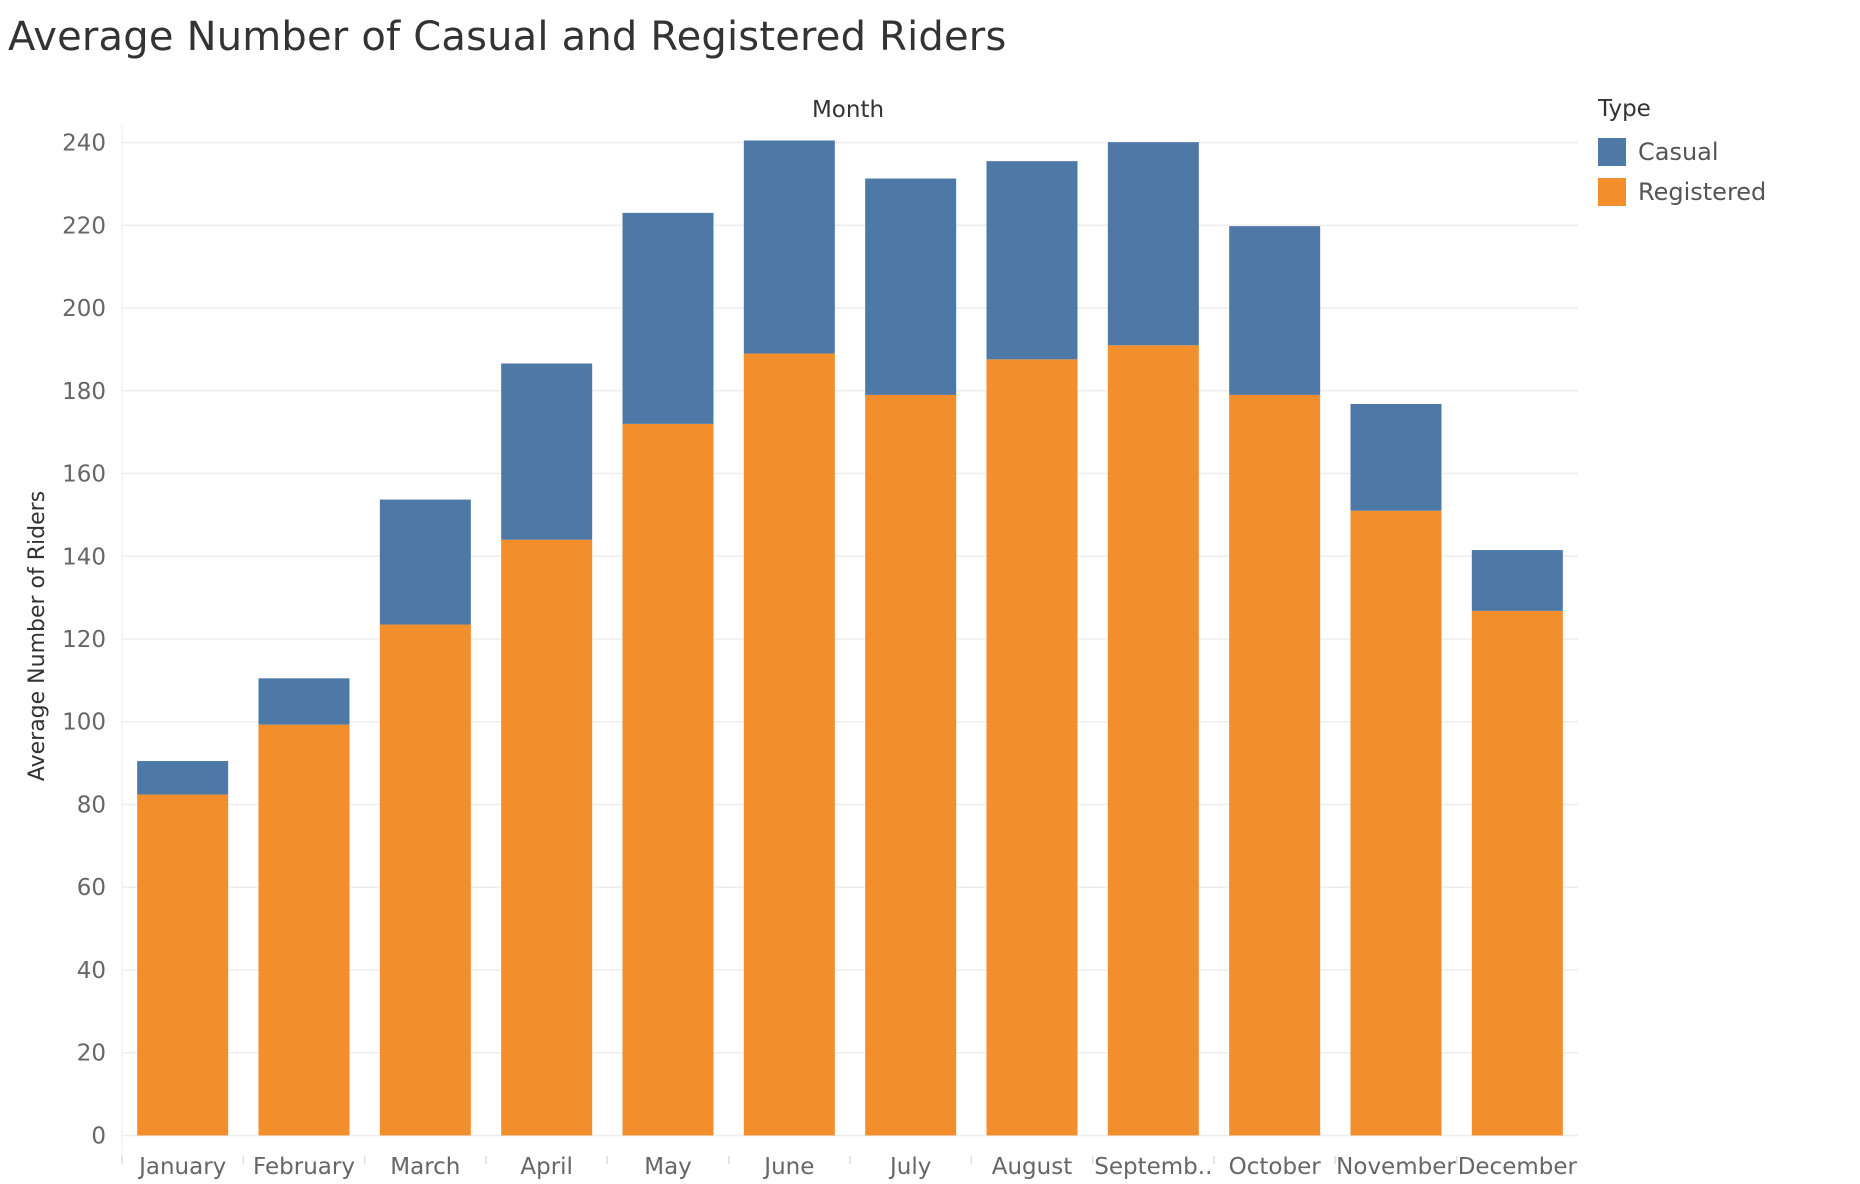 The image size is (1860, 1184). Describe the element at coordinates (84, 226) in the screenshot. I see `y-tick-label: 220` at that location.